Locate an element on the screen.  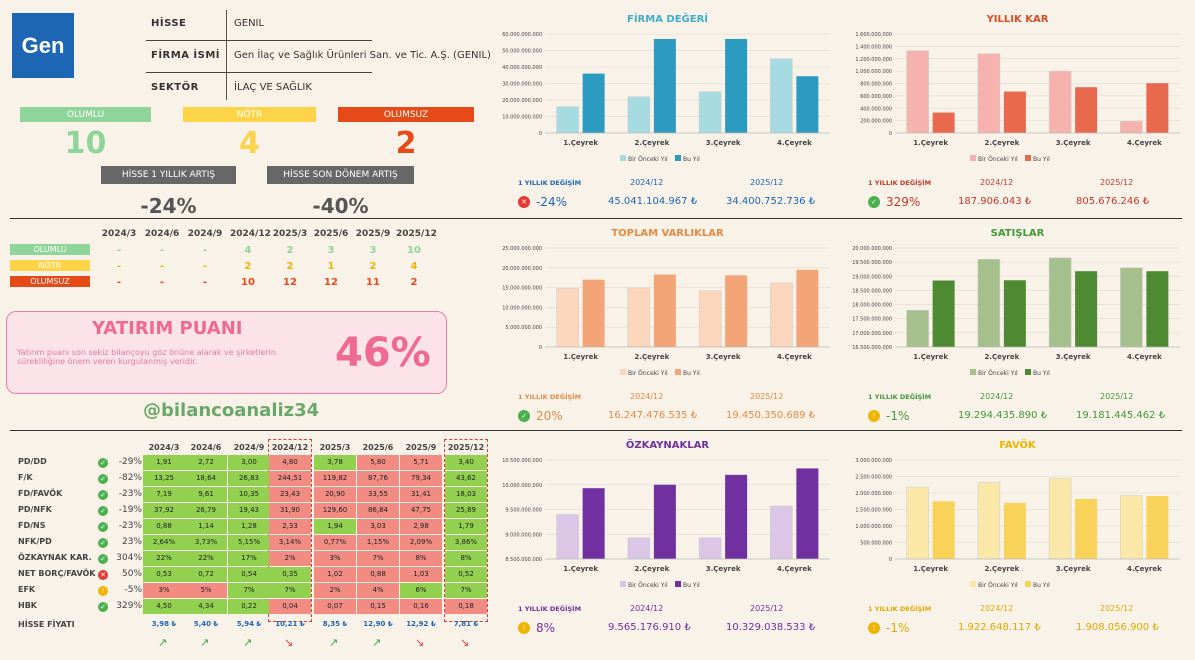
ratio-cell: 0,77% is located at coordinates (335, 542).